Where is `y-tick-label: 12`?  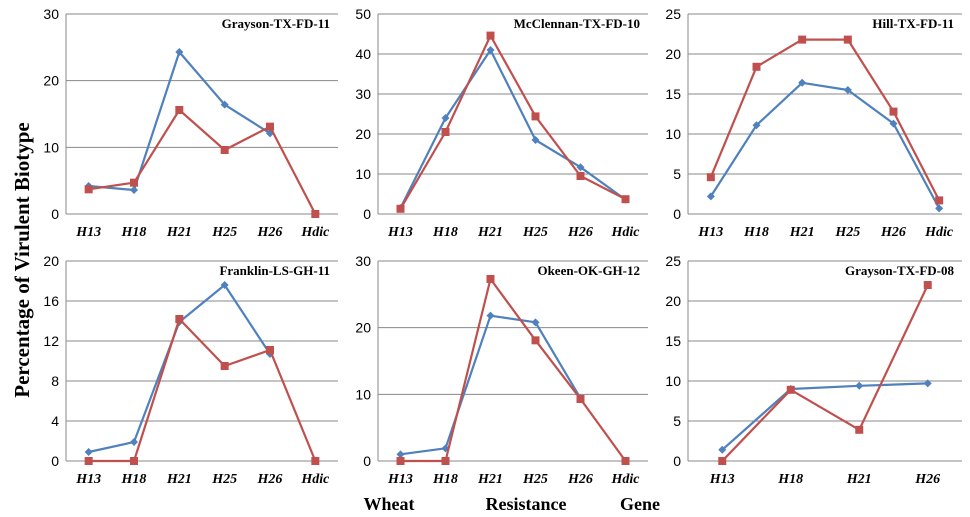 y-tick-label: 12 is located at coordinates (51, 341).